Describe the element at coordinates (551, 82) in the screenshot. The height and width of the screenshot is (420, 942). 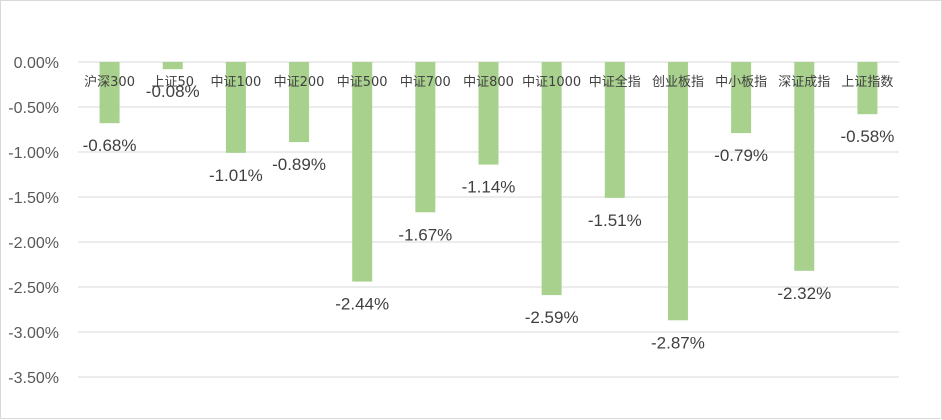
I see `category-label: 中证1000` at that location.